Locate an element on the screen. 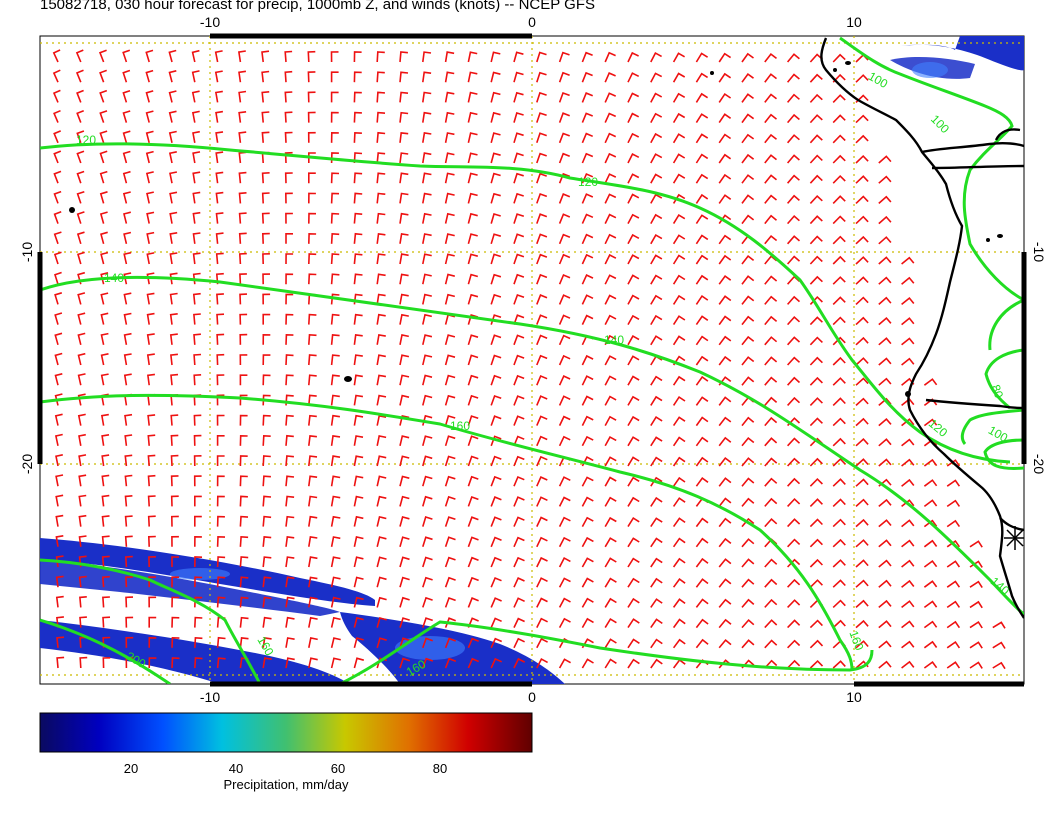  colorbar-tick: 80 is located at coordinates (440, 768).